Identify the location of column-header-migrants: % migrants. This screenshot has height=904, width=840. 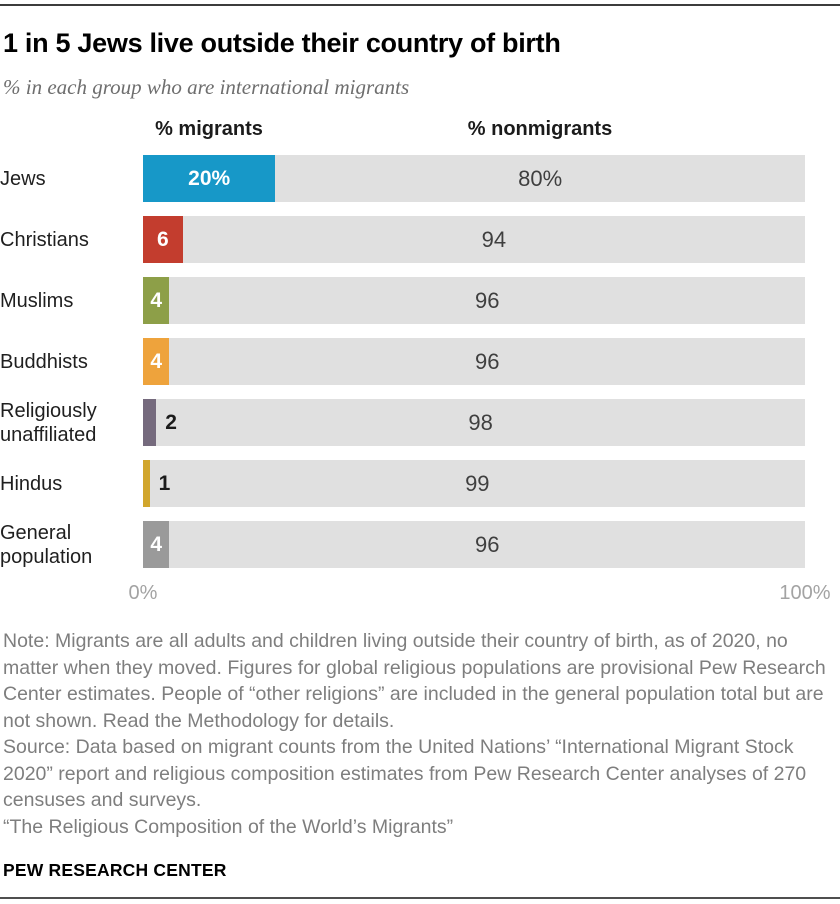
(209, 129).